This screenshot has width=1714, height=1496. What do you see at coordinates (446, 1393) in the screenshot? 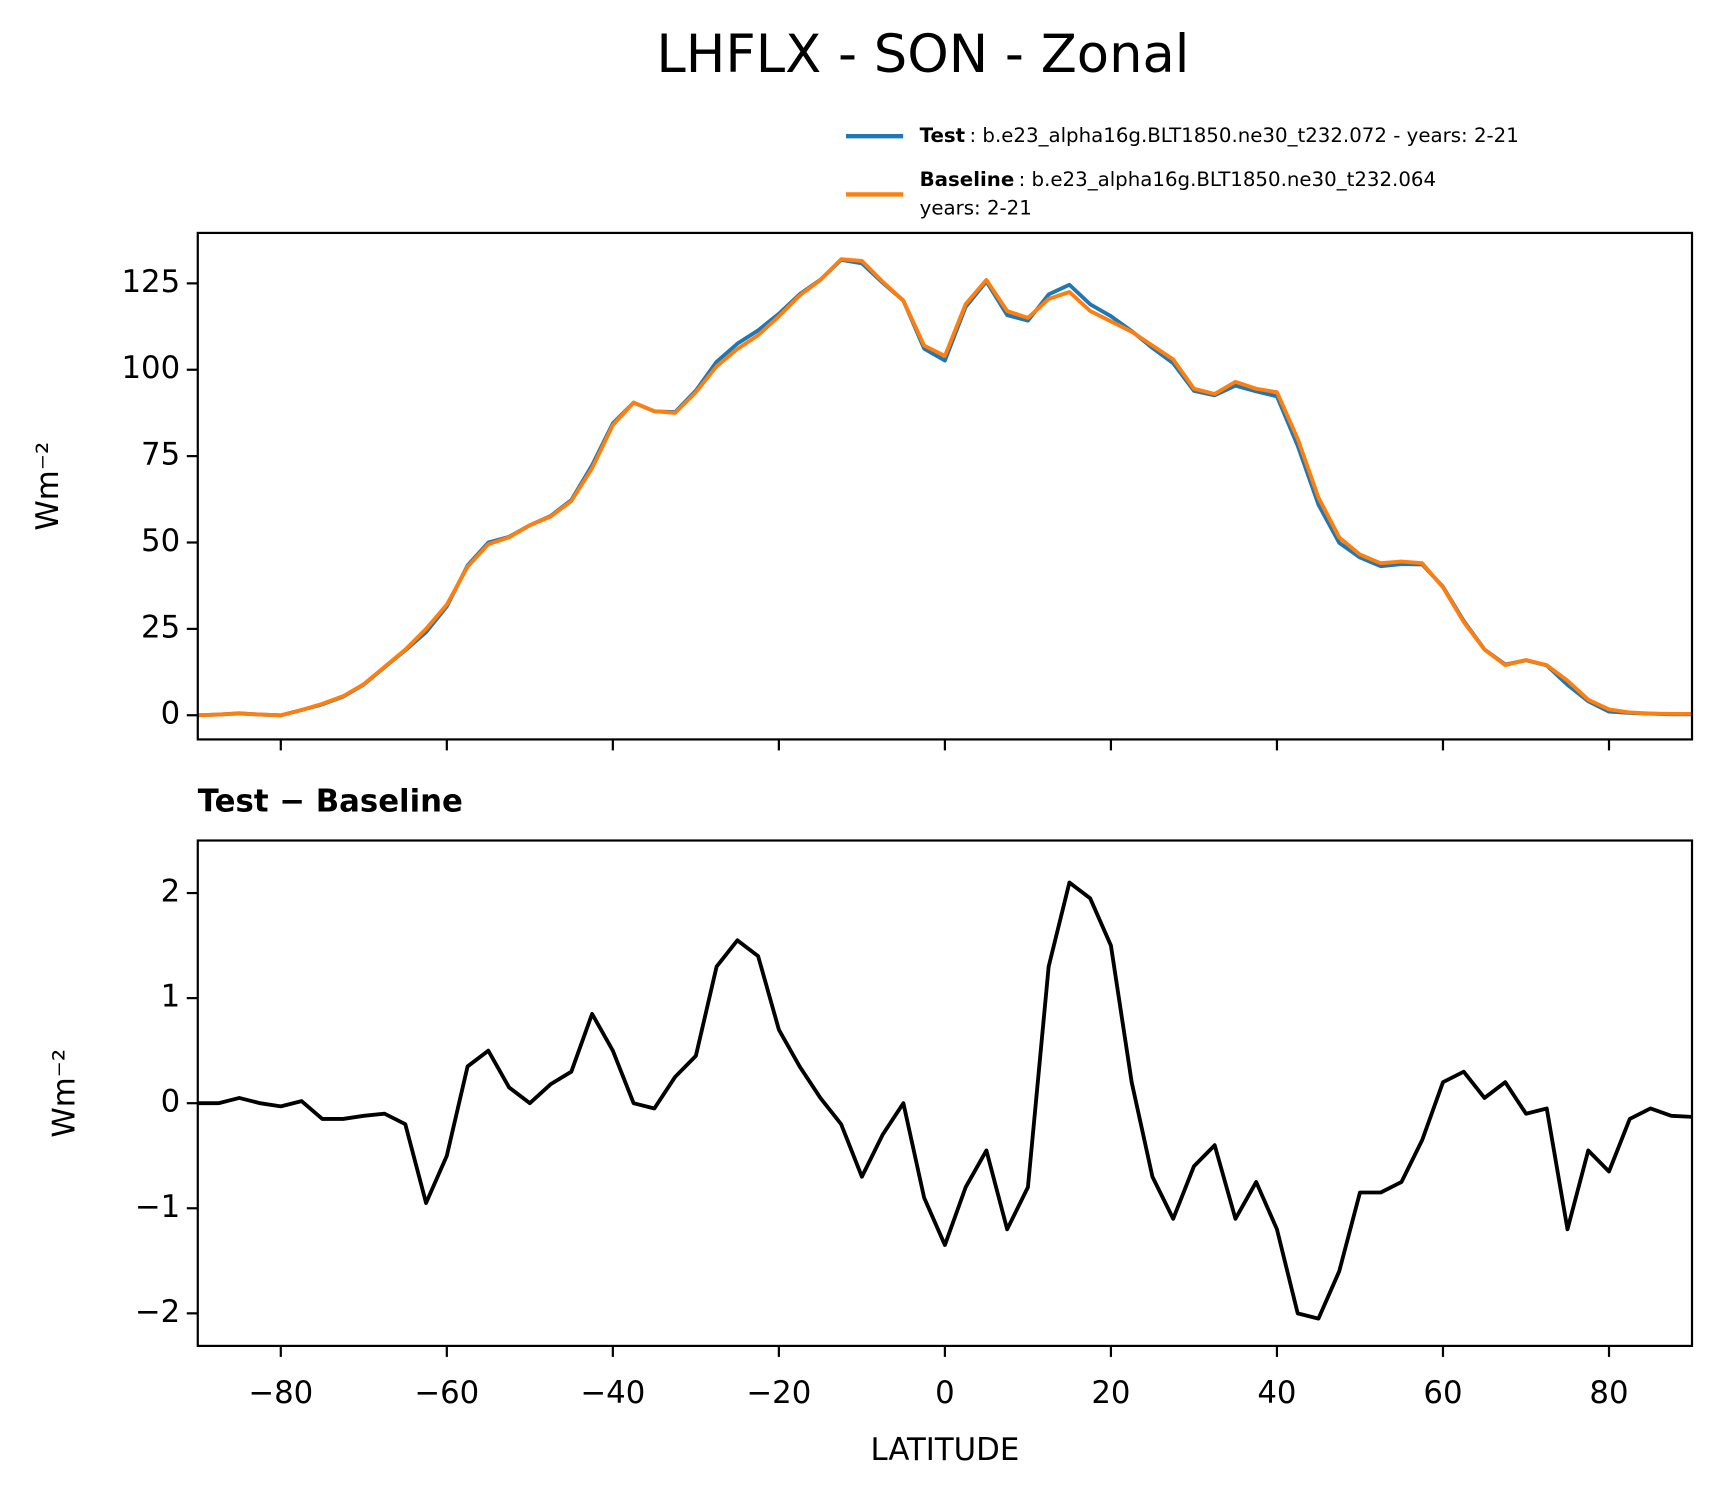
I see `x-tick-label: −60` at bounding box center [446, 1393].